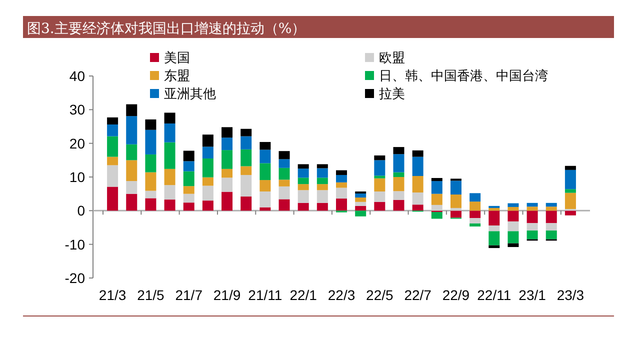 The image size is (632, 340). Describe the element at coordinates (77, 110) in the screenshot. I see `y-tick-label: 30` at that location.